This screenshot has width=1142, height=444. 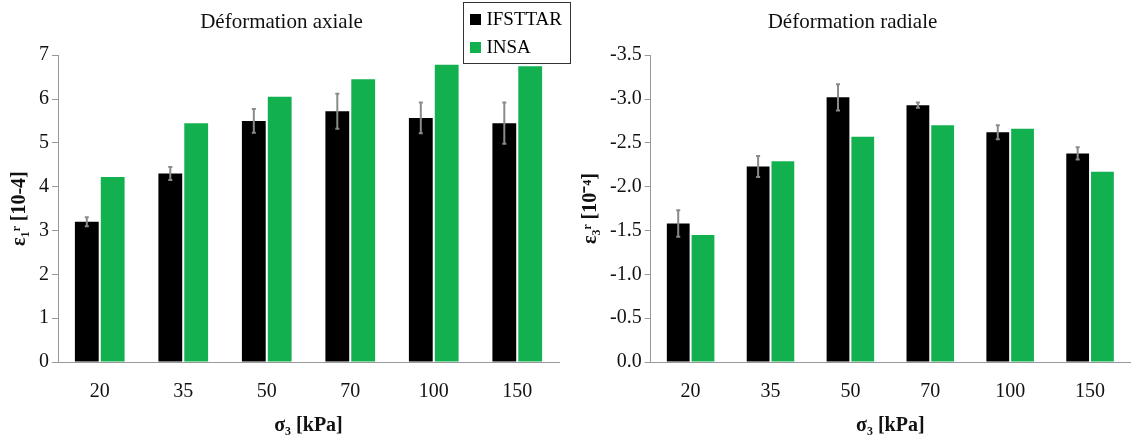 What do you see at coordinates (625, 316) in the screenshot?
I see `y-tick-label: -0.5` at bounding box center [625, 316].